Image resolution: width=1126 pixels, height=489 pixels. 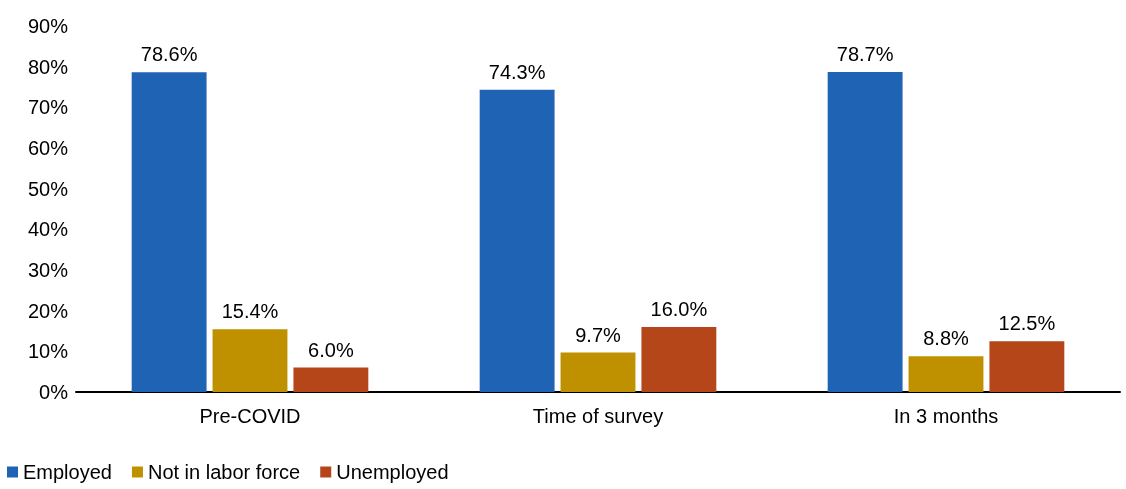 What do you see at coordinates (48, 310) in the screenshot?
I see `y-tick-label: 20%` at bounding box center [48, 310].